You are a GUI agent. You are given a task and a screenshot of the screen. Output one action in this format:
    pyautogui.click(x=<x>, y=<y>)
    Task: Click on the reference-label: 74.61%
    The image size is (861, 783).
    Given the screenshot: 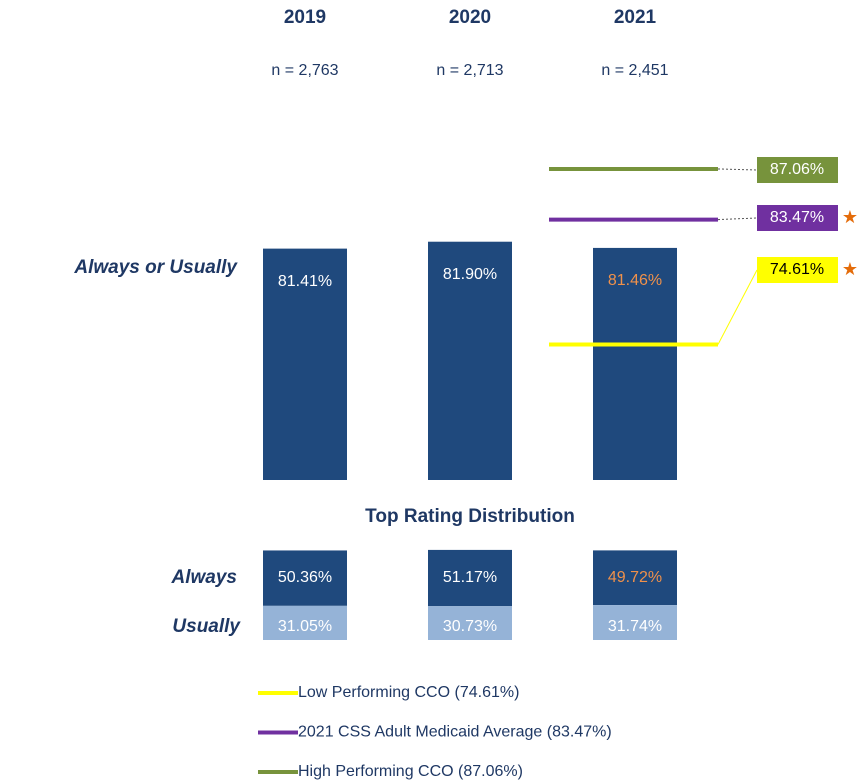 What is the action you would take?
    pyautogui.click(x=797, y=269)
    